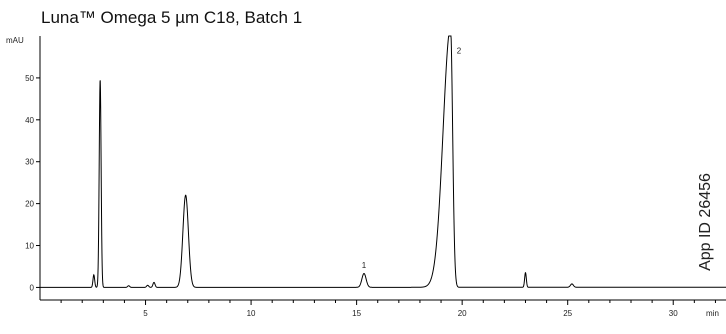  What do you see at coordinates (673, 313) in the screenshot?
I see `x-tick-label: 30` at bounding box center [673, 313].